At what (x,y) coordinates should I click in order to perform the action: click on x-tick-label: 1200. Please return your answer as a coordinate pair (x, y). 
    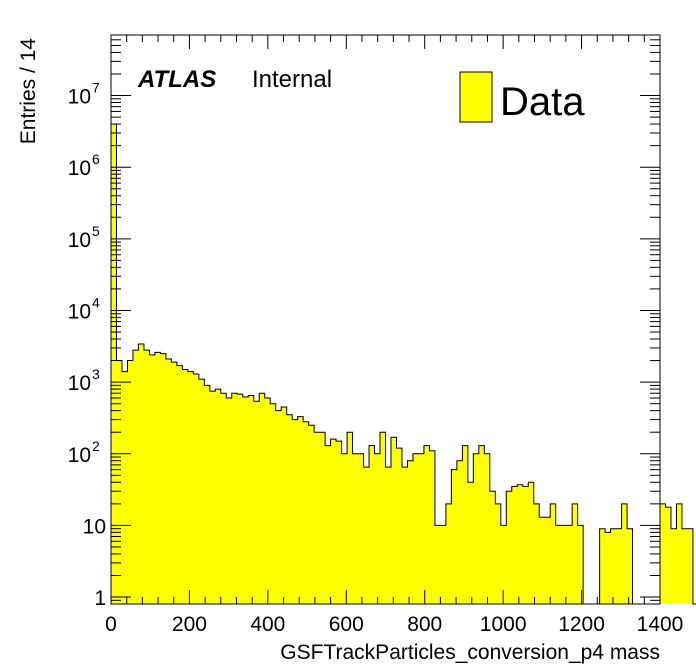
    Looking at the image, I should click on (581, 624).